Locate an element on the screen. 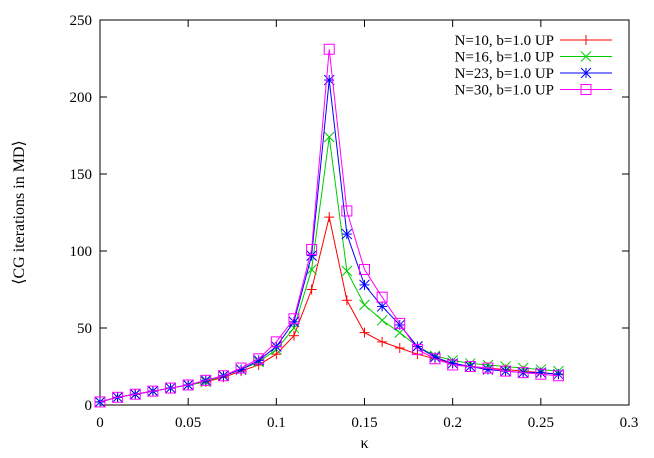  y-axis-label: ⟨CG iterations in MD⟩ is located at coordinates (19, 212).